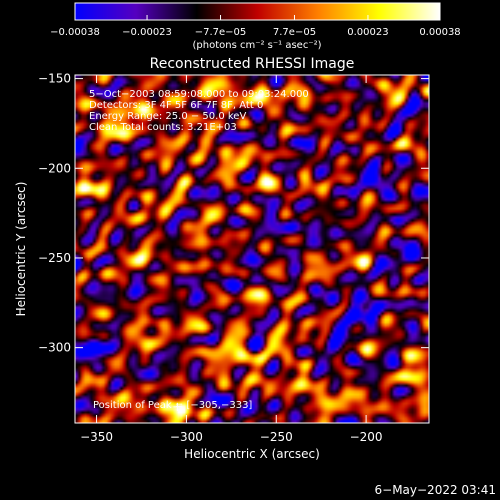 The width and height of the screenshot is (500, 500). Describe the element at coordinates (167, 116) in the screenshot. I see `annotation-energy: Energy Range: 25.0 − 50.0 keV` at that location.